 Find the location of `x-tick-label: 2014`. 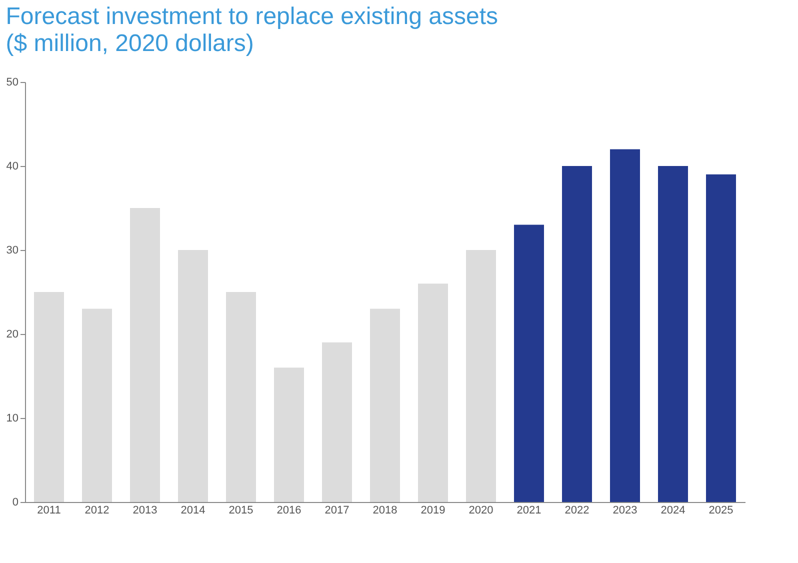

x-tick-label: 2014 is located at coordinates (193, 510).